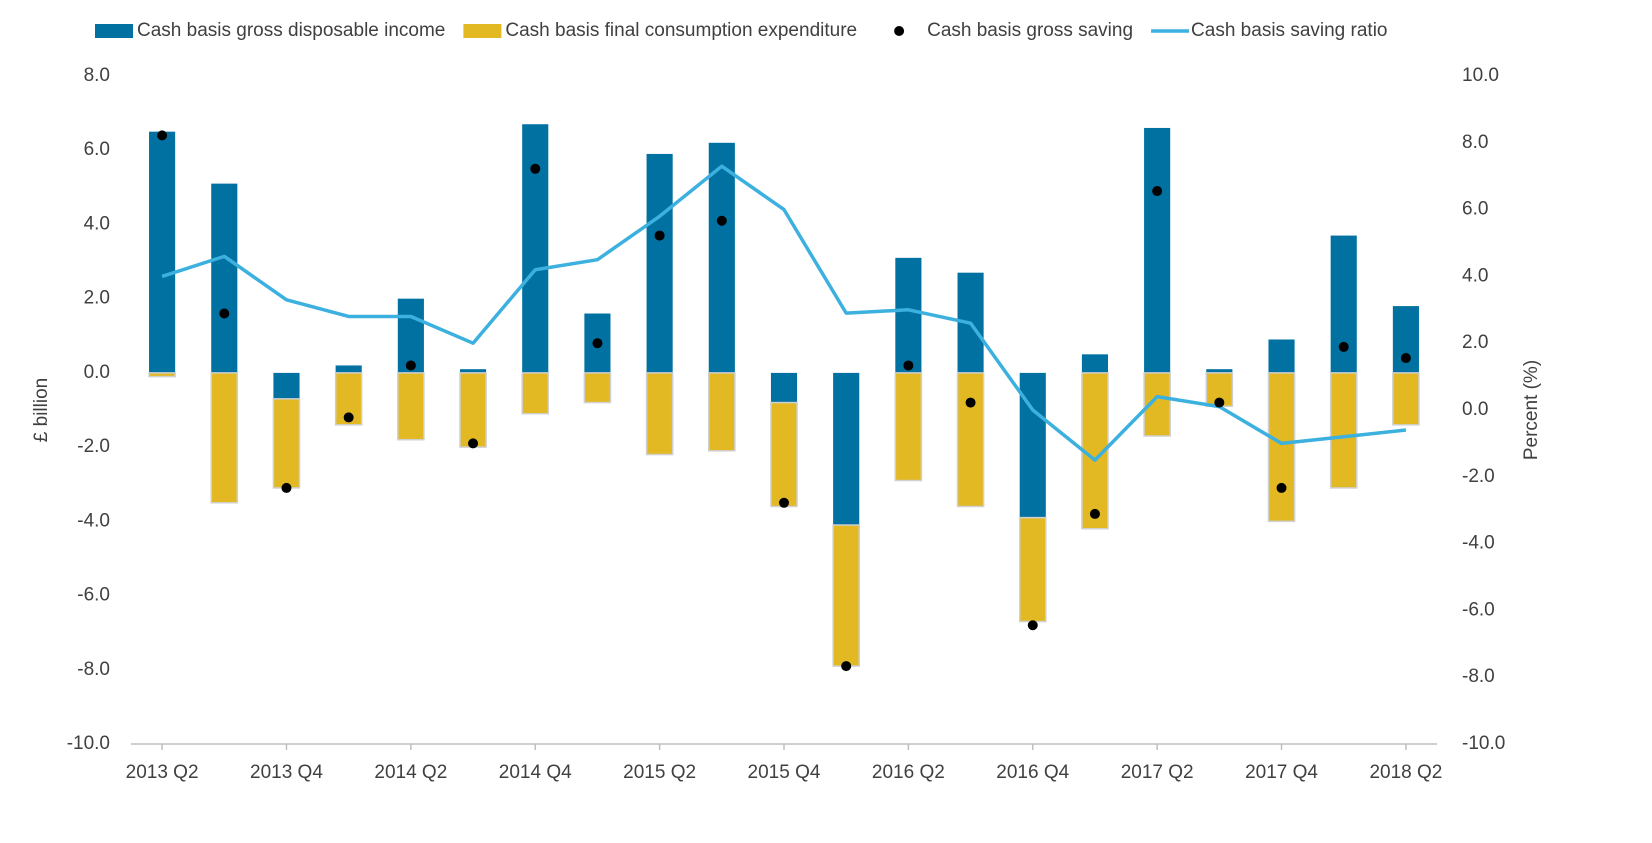  I want to click on y-tick-label: 4.0, so click(97, 223).